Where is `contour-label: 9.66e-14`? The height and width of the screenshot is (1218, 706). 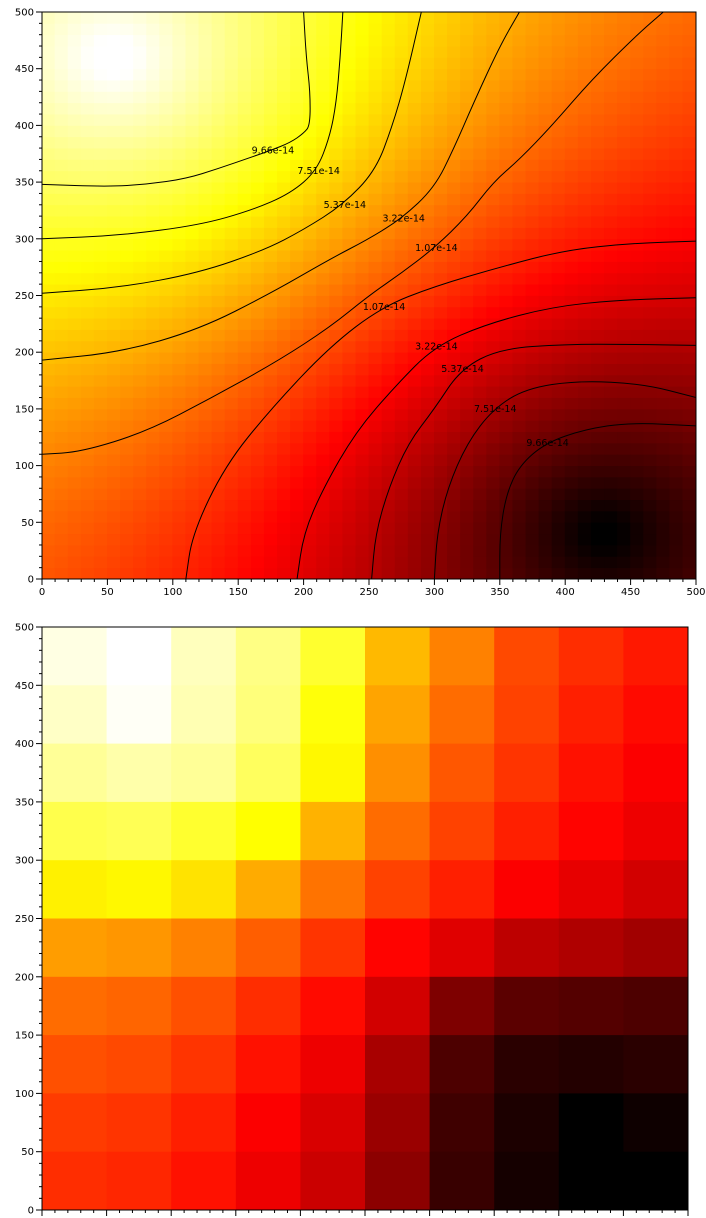
contour-label: 9.66e-14 is located at coordinates (547, 443).